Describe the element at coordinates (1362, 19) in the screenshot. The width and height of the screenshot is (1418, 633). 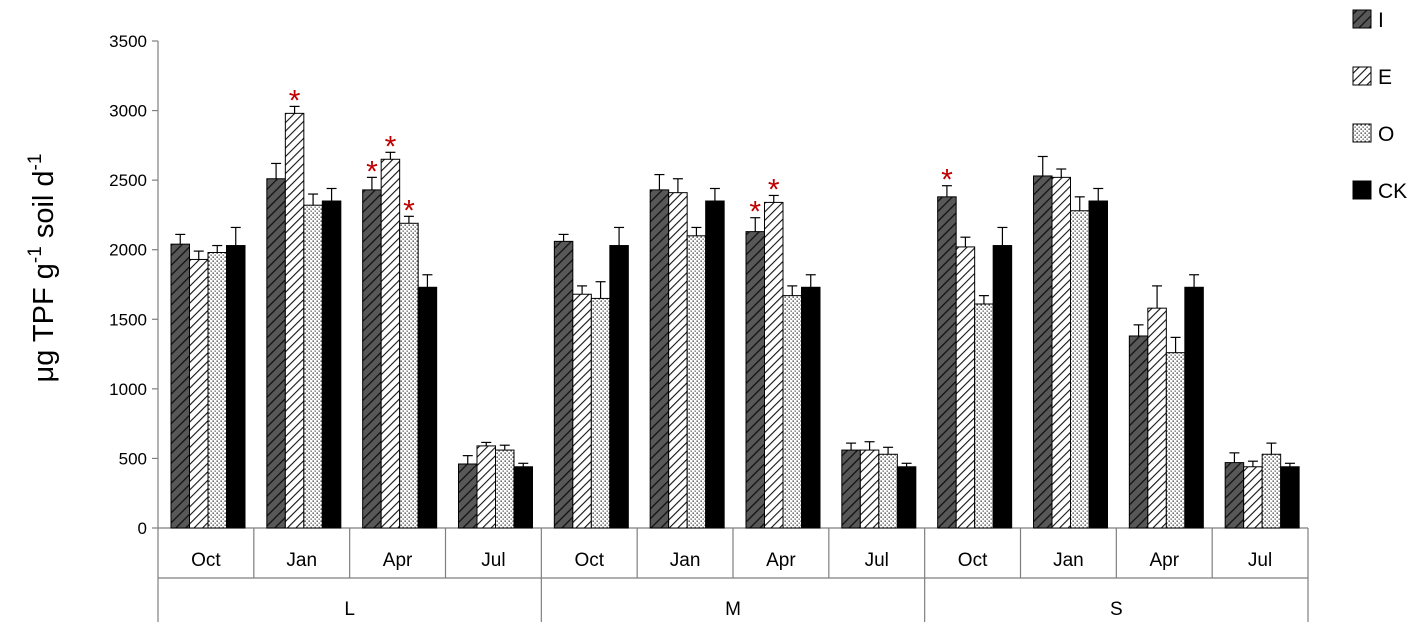
I see `legend-swatch-I` at that location.